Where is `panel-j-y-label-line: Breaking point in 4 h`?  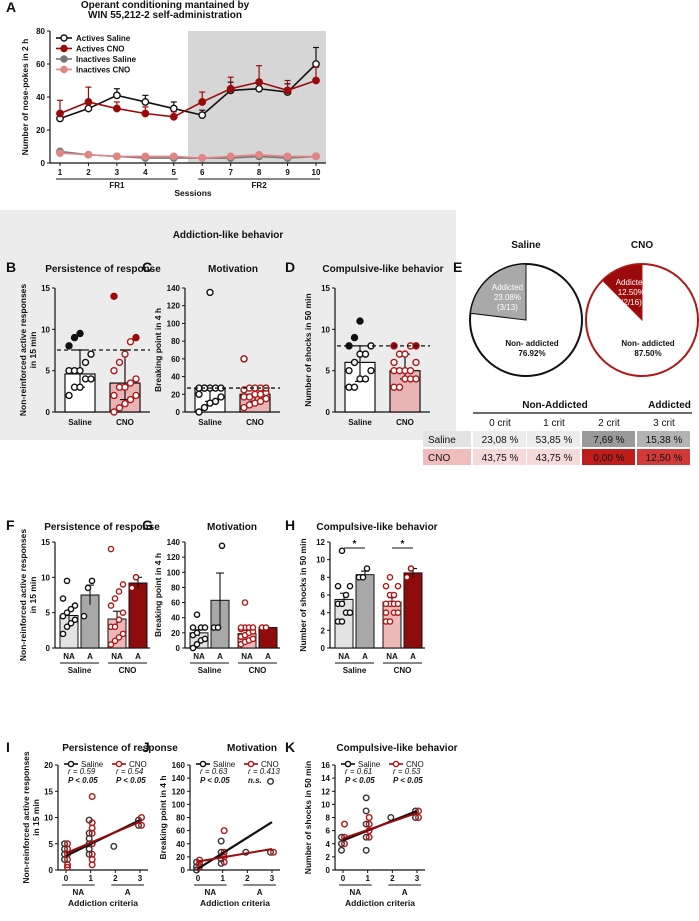
panel-j-y-label-line: Breaking point in 4 h is located at coordinates (163, 817).